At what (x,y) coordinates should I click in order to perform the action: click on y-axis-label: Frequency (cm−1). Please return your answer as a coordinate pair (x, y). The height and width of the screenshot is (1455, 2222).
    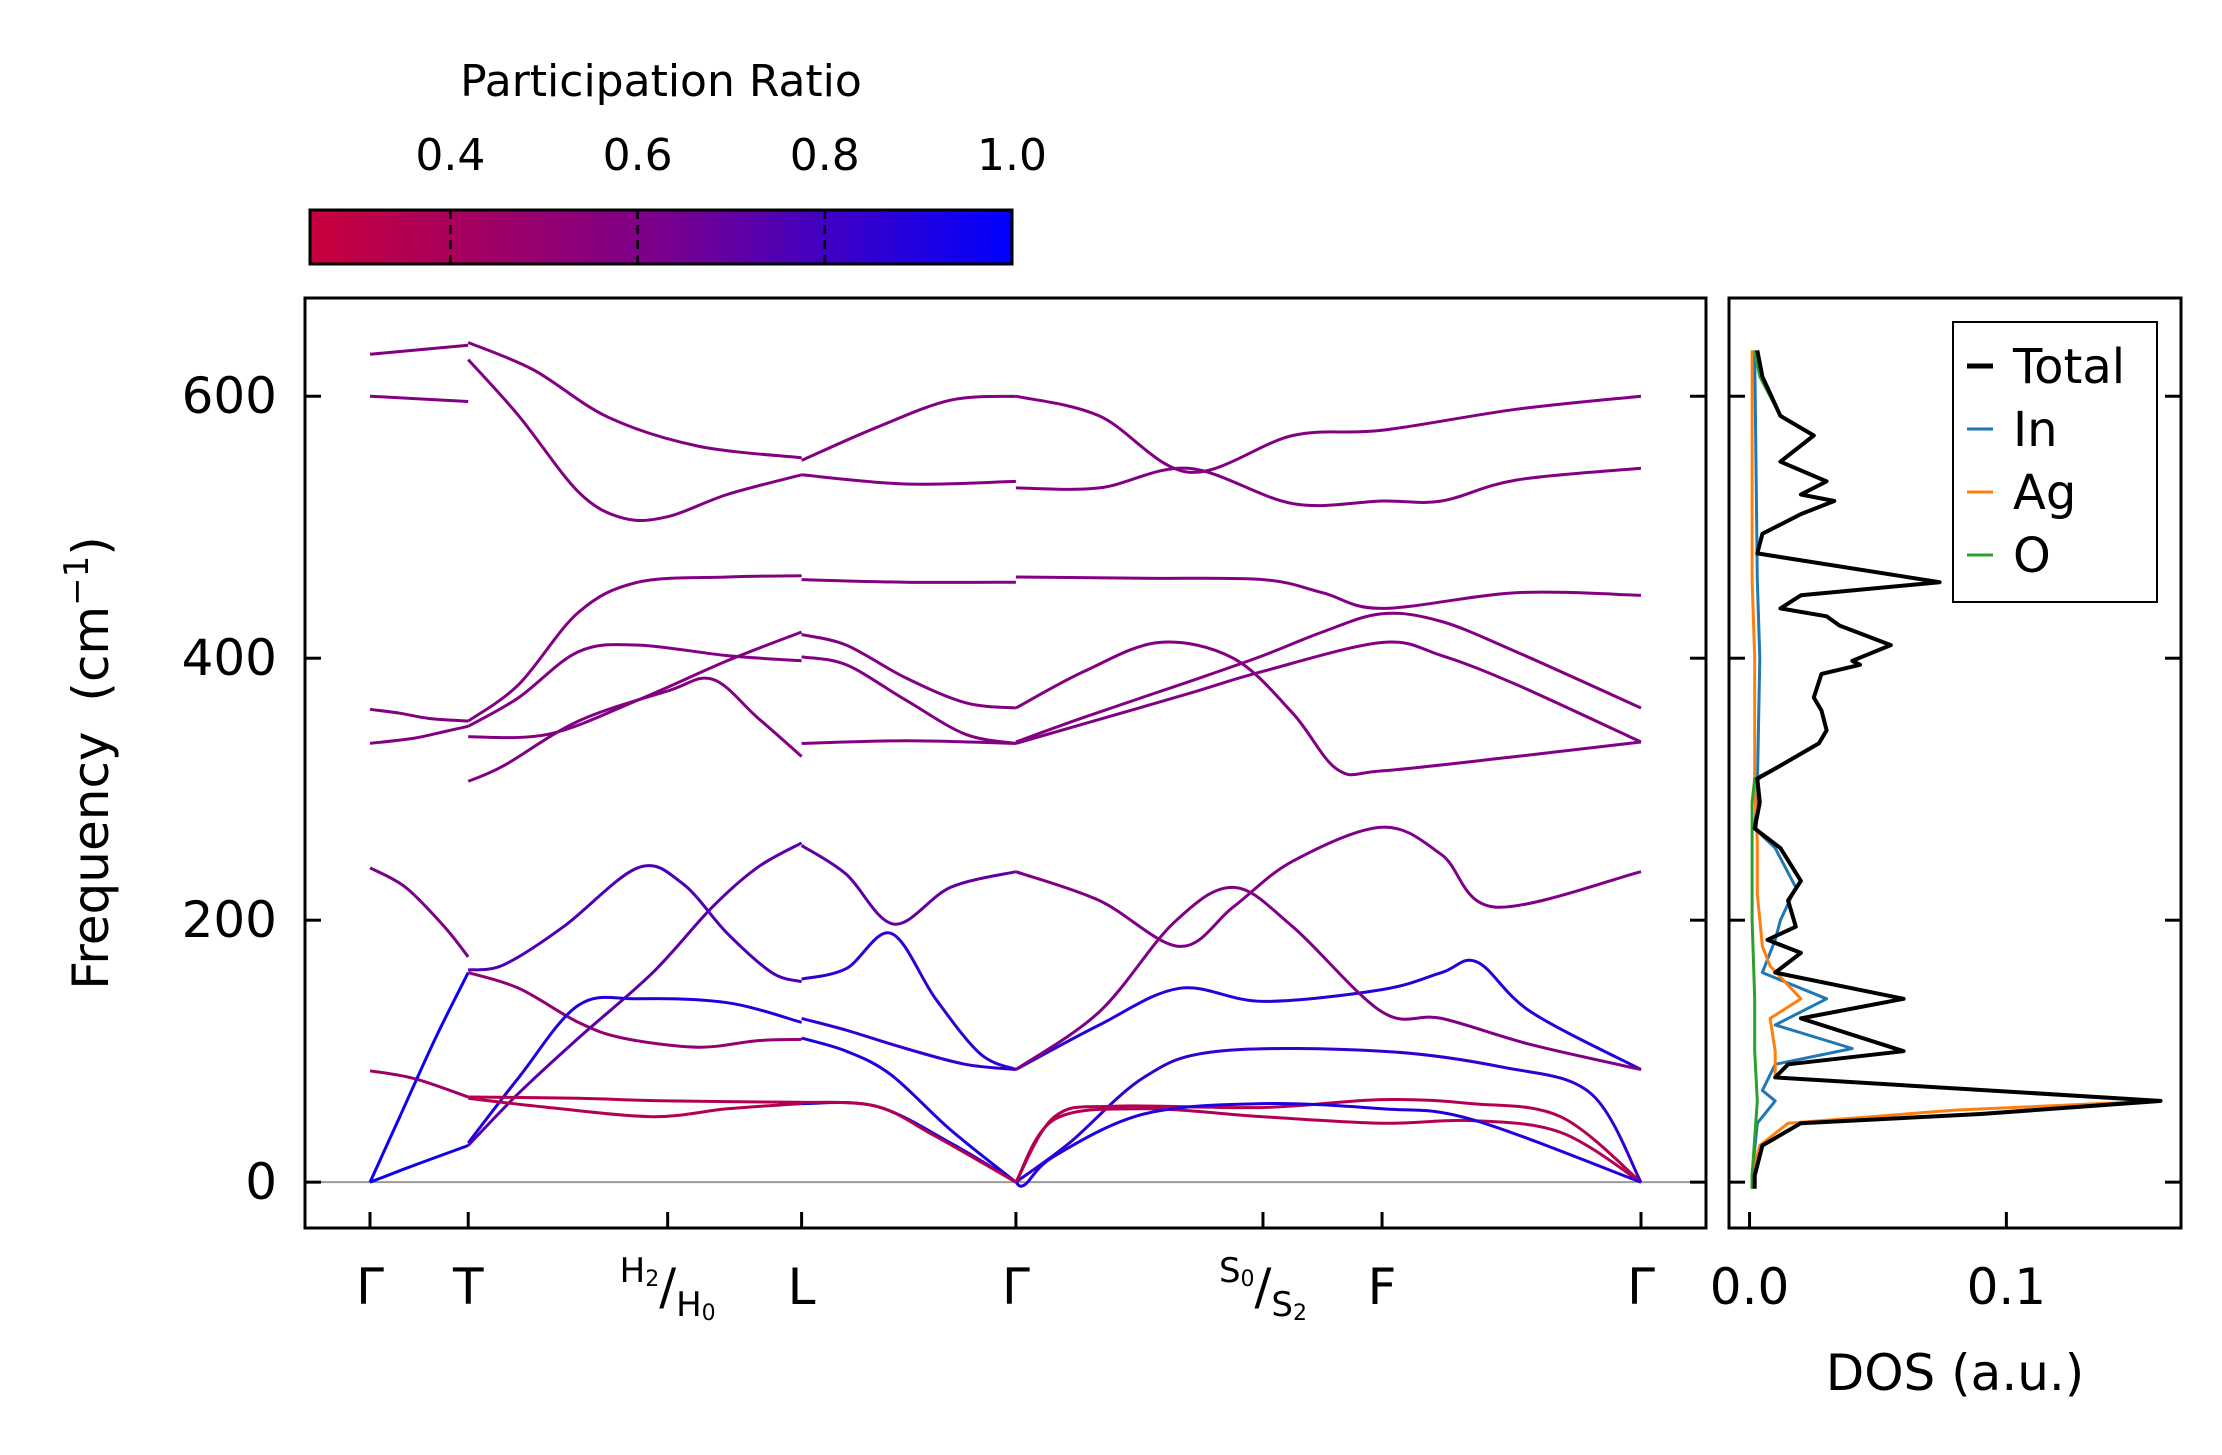
    Looking at the image, I should click on (88, 763).